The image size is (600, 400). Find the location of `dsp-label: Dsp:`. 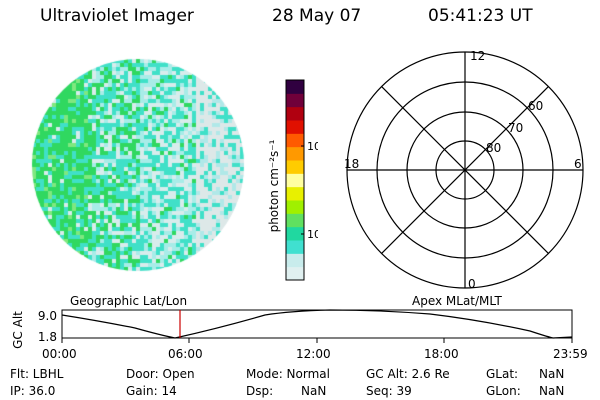

dsp-label: Dsp: is located at coordinates (260, 391).